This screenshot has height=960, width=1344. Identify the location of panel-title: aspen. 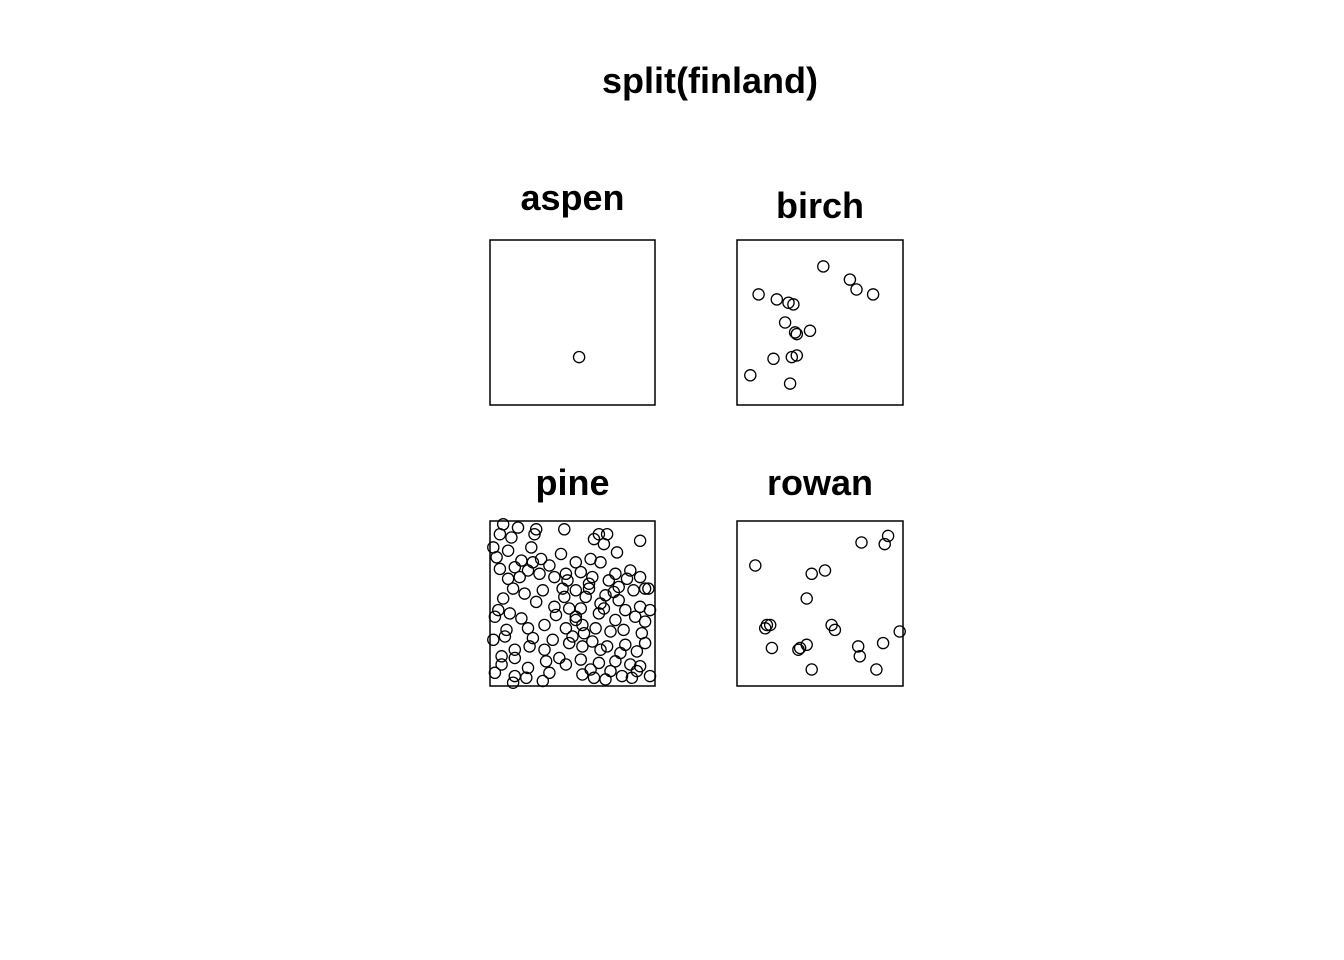
(572, 197).